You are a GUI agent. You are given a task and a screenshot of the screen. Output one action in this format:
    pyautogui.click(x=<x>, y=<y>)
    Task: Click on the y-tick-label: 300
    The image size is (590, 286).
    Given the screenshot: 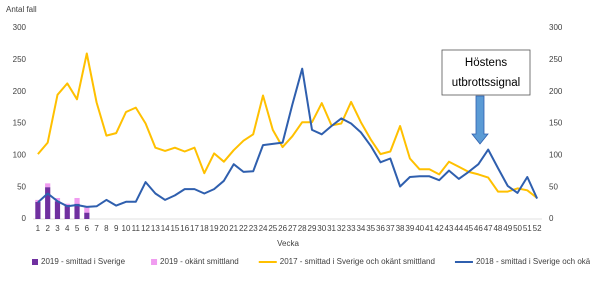 What is the action you would take?
    pyautogui.click(x=20, y=27)
    